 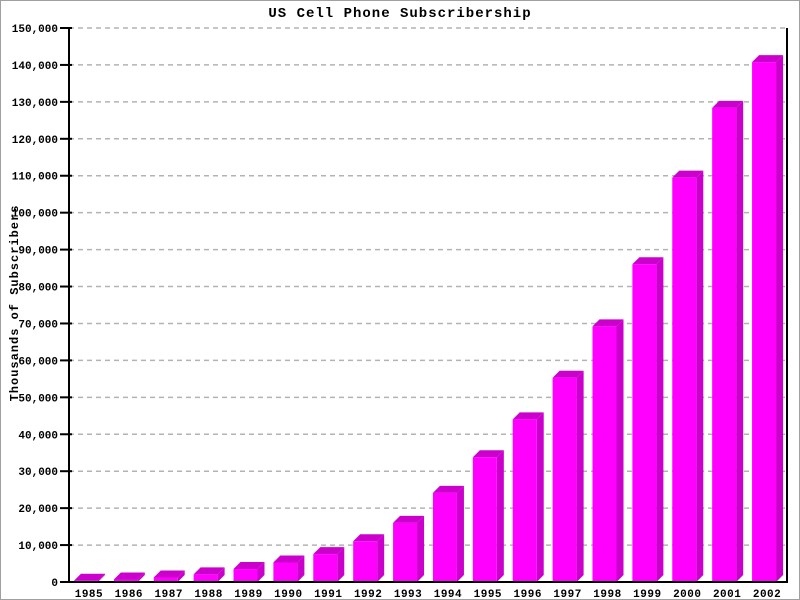 I want to click on x-tick-label: 1996, so click(x=528, y=594).